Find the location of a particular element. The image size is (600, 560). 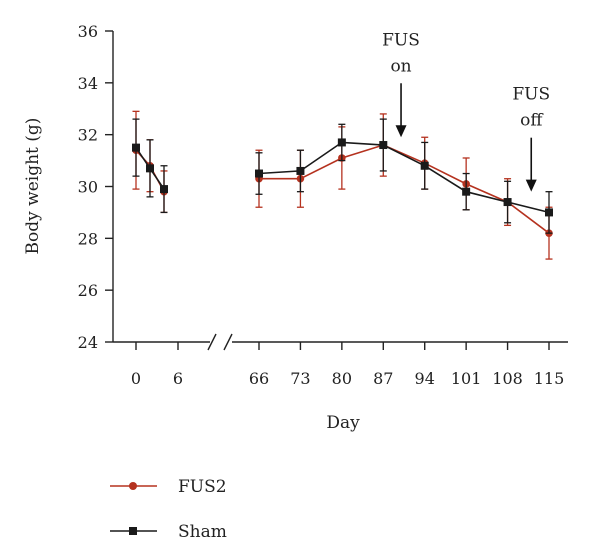

legend: FUS2 Sham is located at coordinates (168, 509).